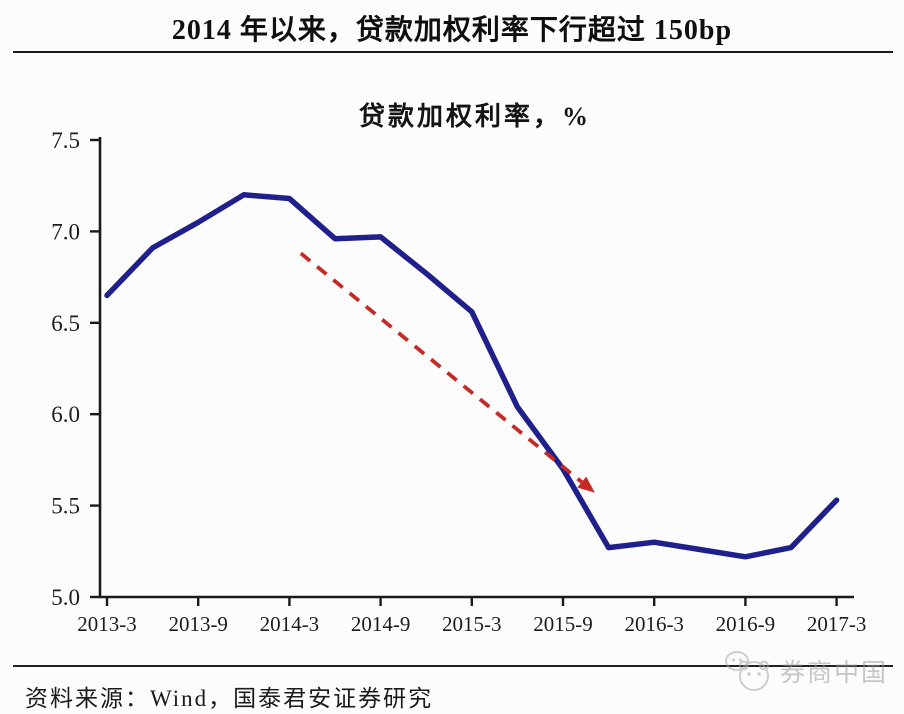  I want to click on trend-arrow-head, so click(586, 484).